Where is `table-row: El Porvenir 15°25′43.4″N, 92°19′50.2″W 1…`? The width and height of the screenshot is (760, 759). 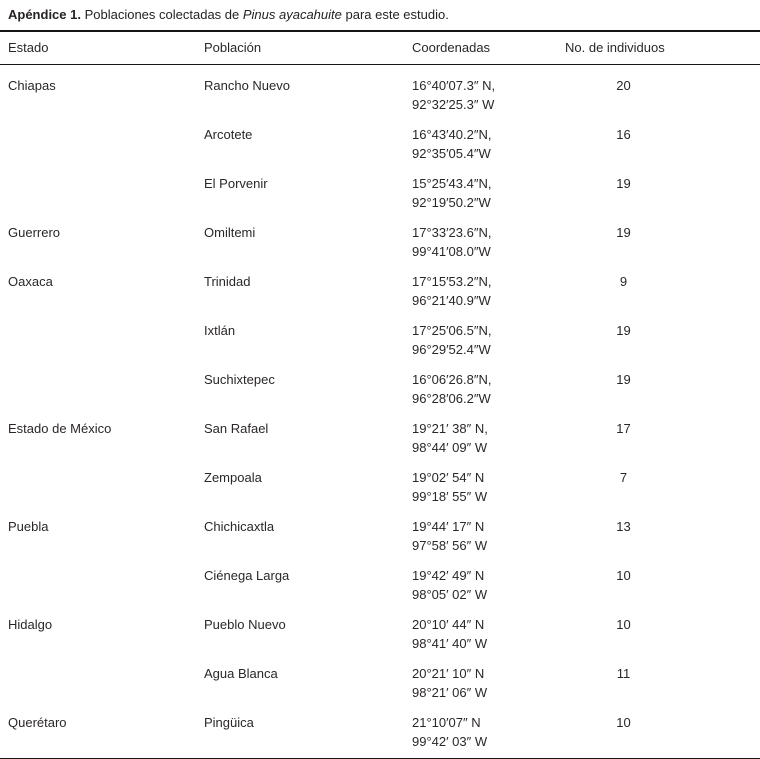 table-row: El Porvenir 15°25′43.4″N, 92°19′50.2″W 1… is located at coordinates (380, 187).